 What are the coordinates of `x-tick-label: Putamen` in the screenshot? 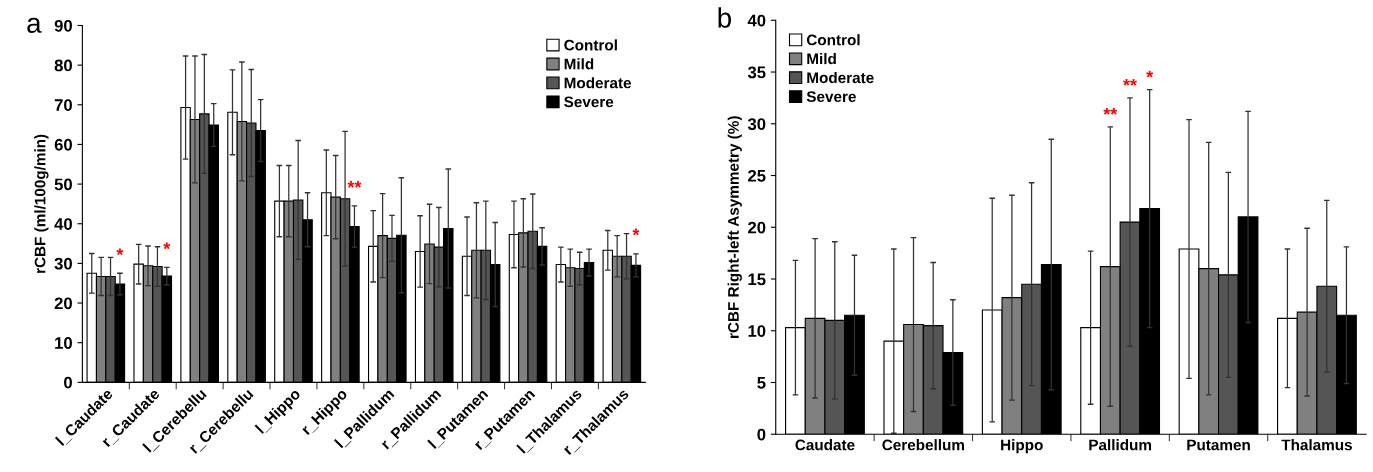 It's located at (1218, 445).